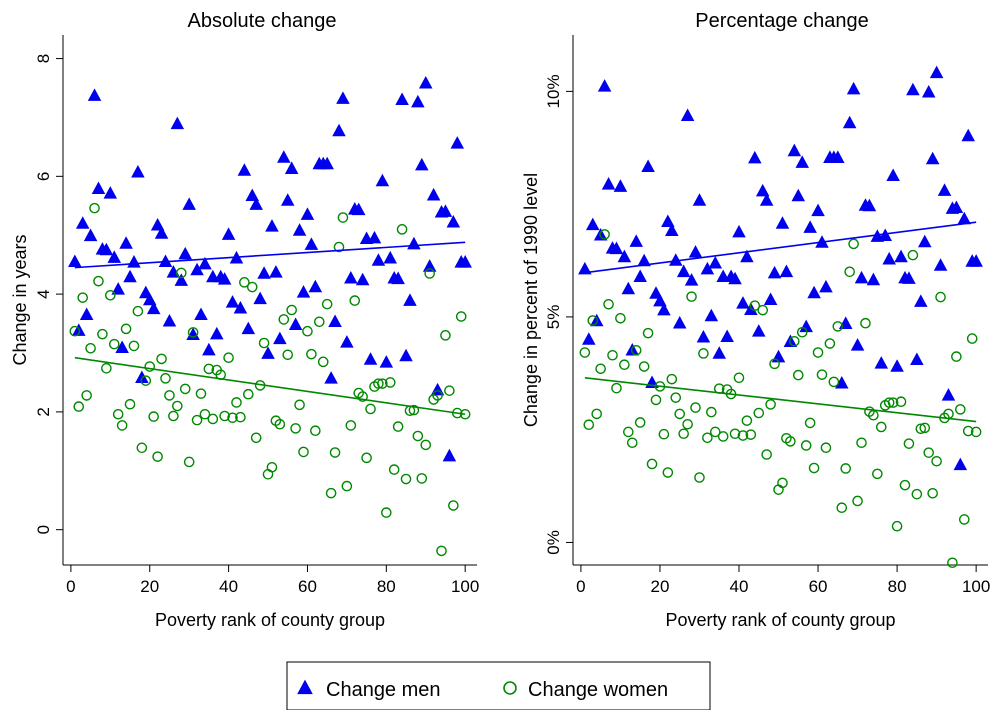 This screenshot has height=710, width=997. I want to click on fit-line-women, so click(270, 386).